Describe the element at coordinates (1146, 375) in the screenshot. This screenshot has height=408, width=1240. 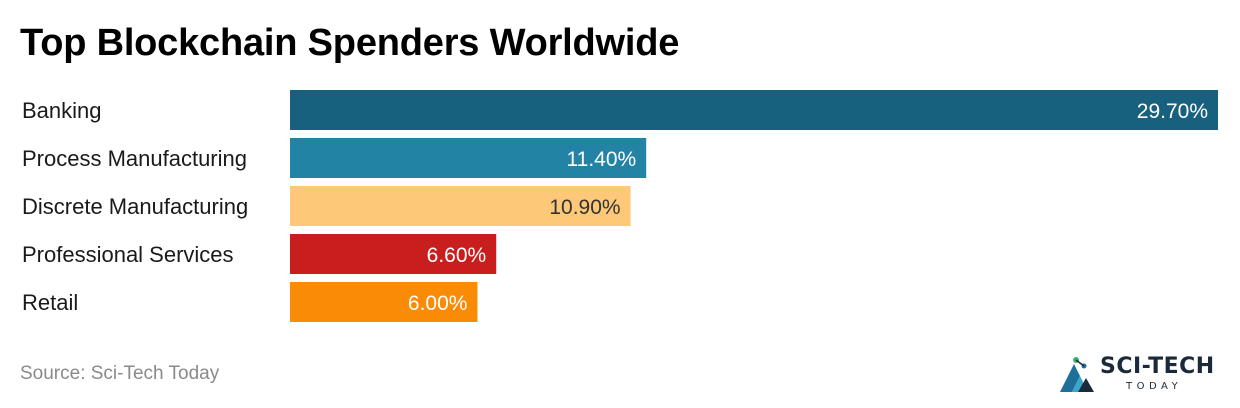
I see `sci-tech-today-logo: SCI-TECH TODAY` at that location.